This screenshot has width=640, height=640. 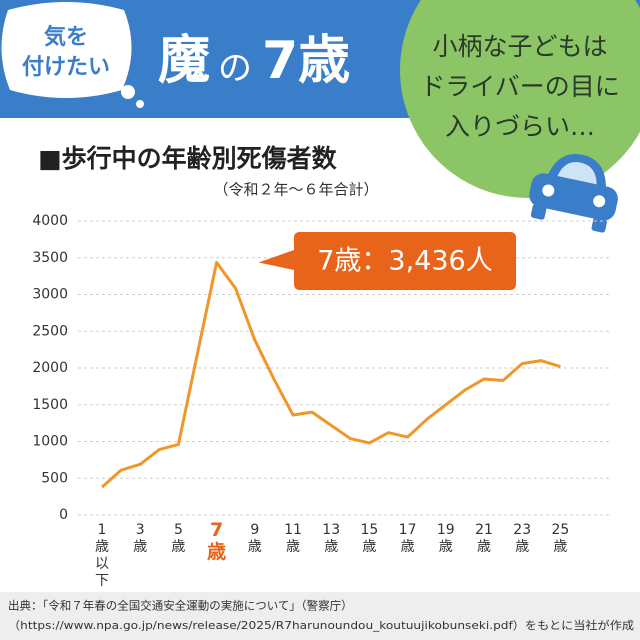 What do you see at coordinates (520, 86) in the screenshot?
I see `bubble-text: ドライバーの目に` at bounding box center [520, 86].